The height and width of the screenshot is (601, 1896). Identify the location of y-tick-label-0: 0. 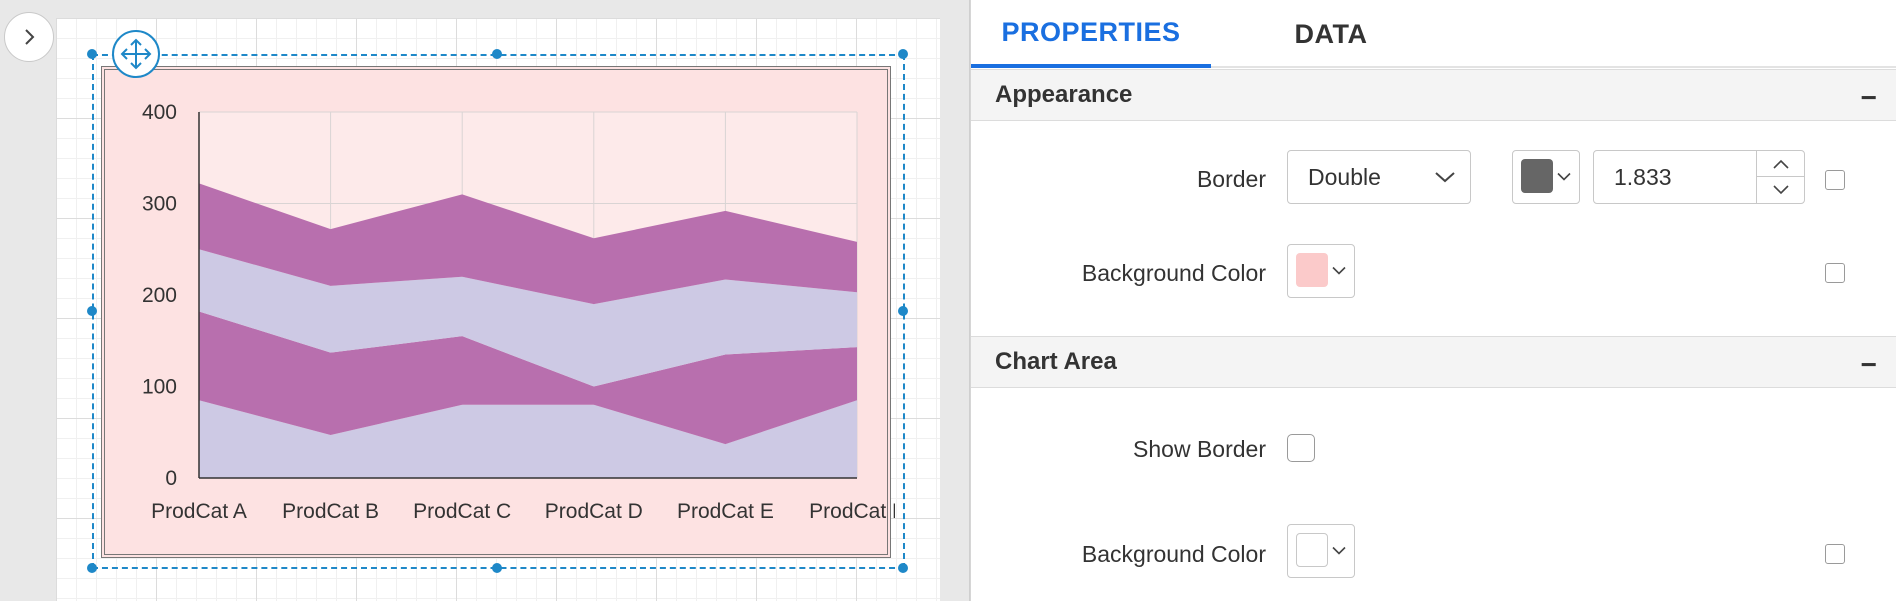
(171, 478).